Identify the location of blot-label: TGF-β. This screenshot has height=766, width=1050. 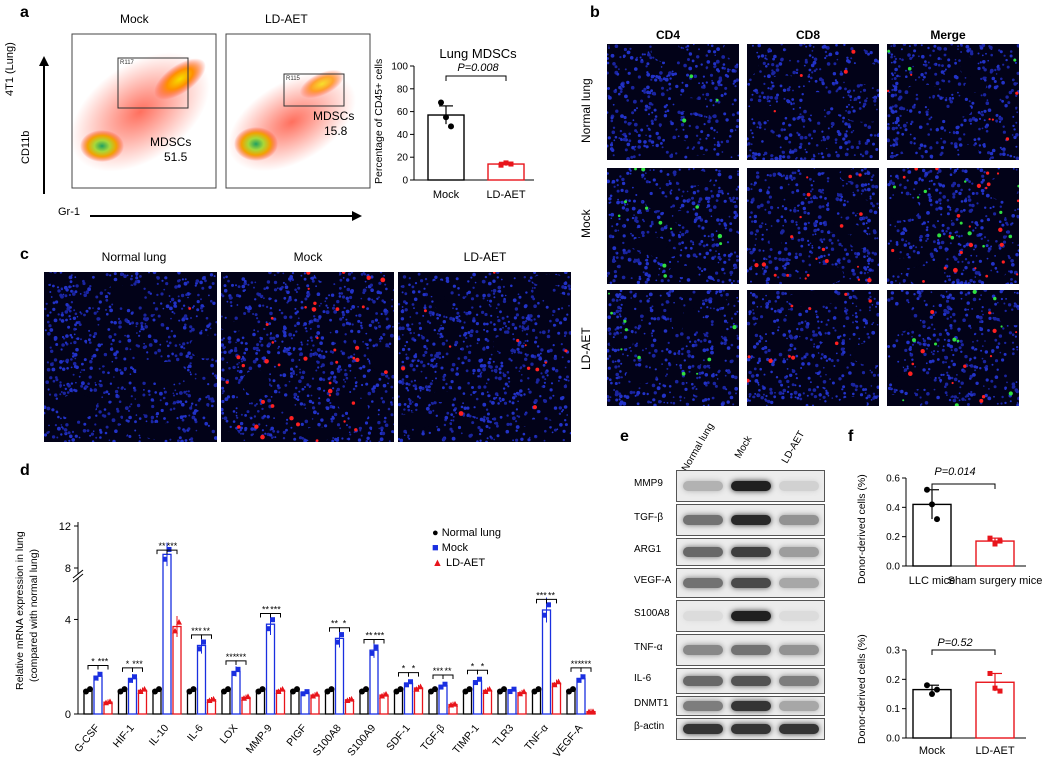
(649, 517).